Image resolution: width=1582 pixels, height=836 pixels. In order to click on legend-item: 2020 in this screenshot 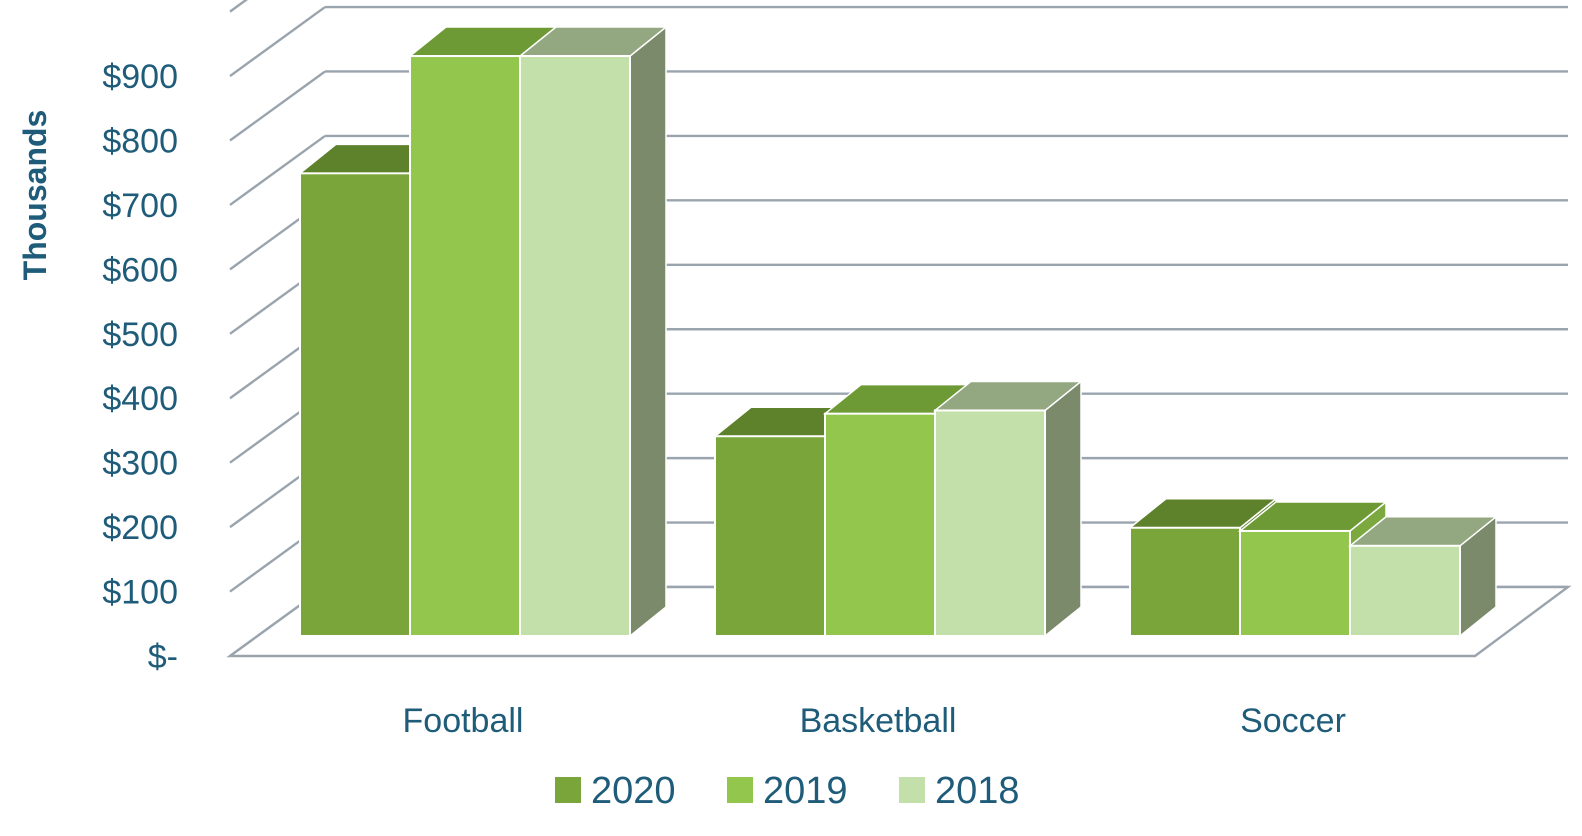, I will do `click(615, 791)`.